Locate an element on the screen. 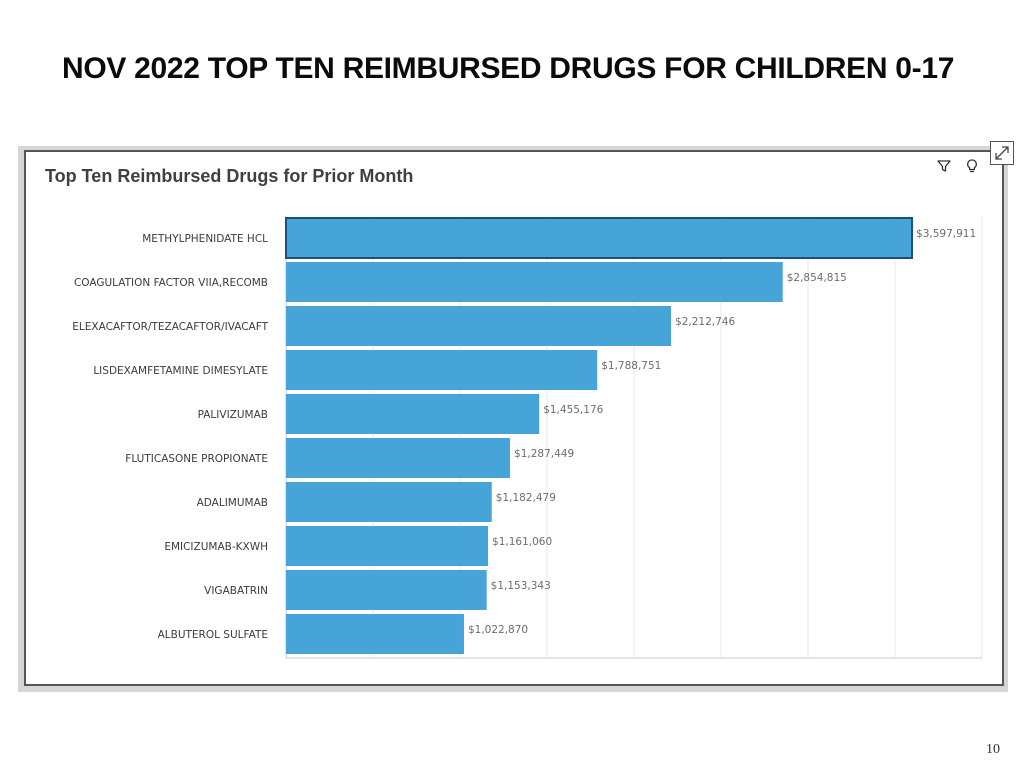 The width and height of the screenshot is (1024, 768). value-label: $1,022,870 is located at coordinates (498, 630).